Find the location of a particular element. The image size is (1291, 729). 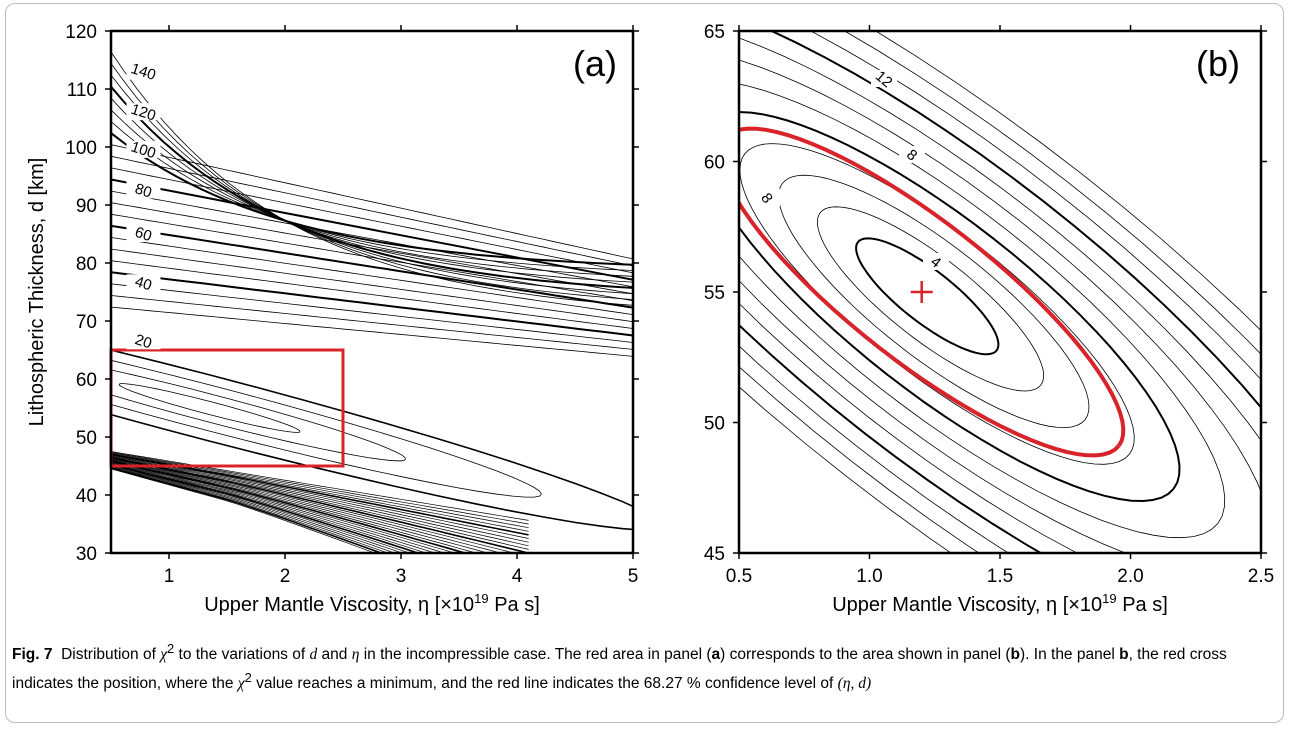

x-tick-label: 1 is located at coordinates (169, 576).